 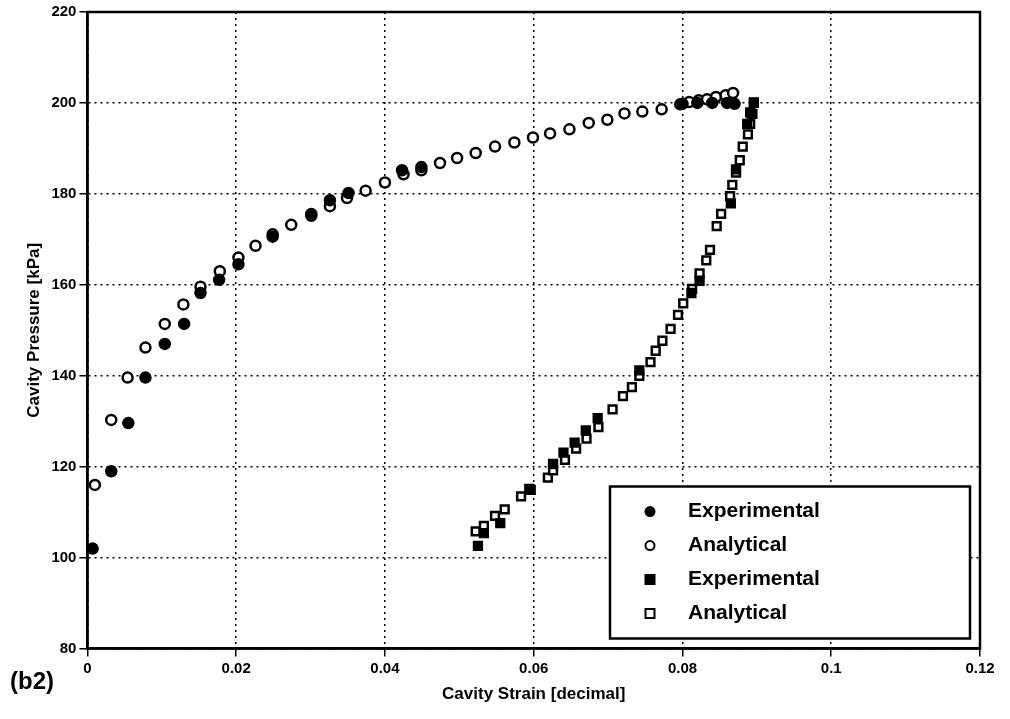 I want to click on x-axis-title: Cavity Strain [decimal], so click(x=534, y=694).